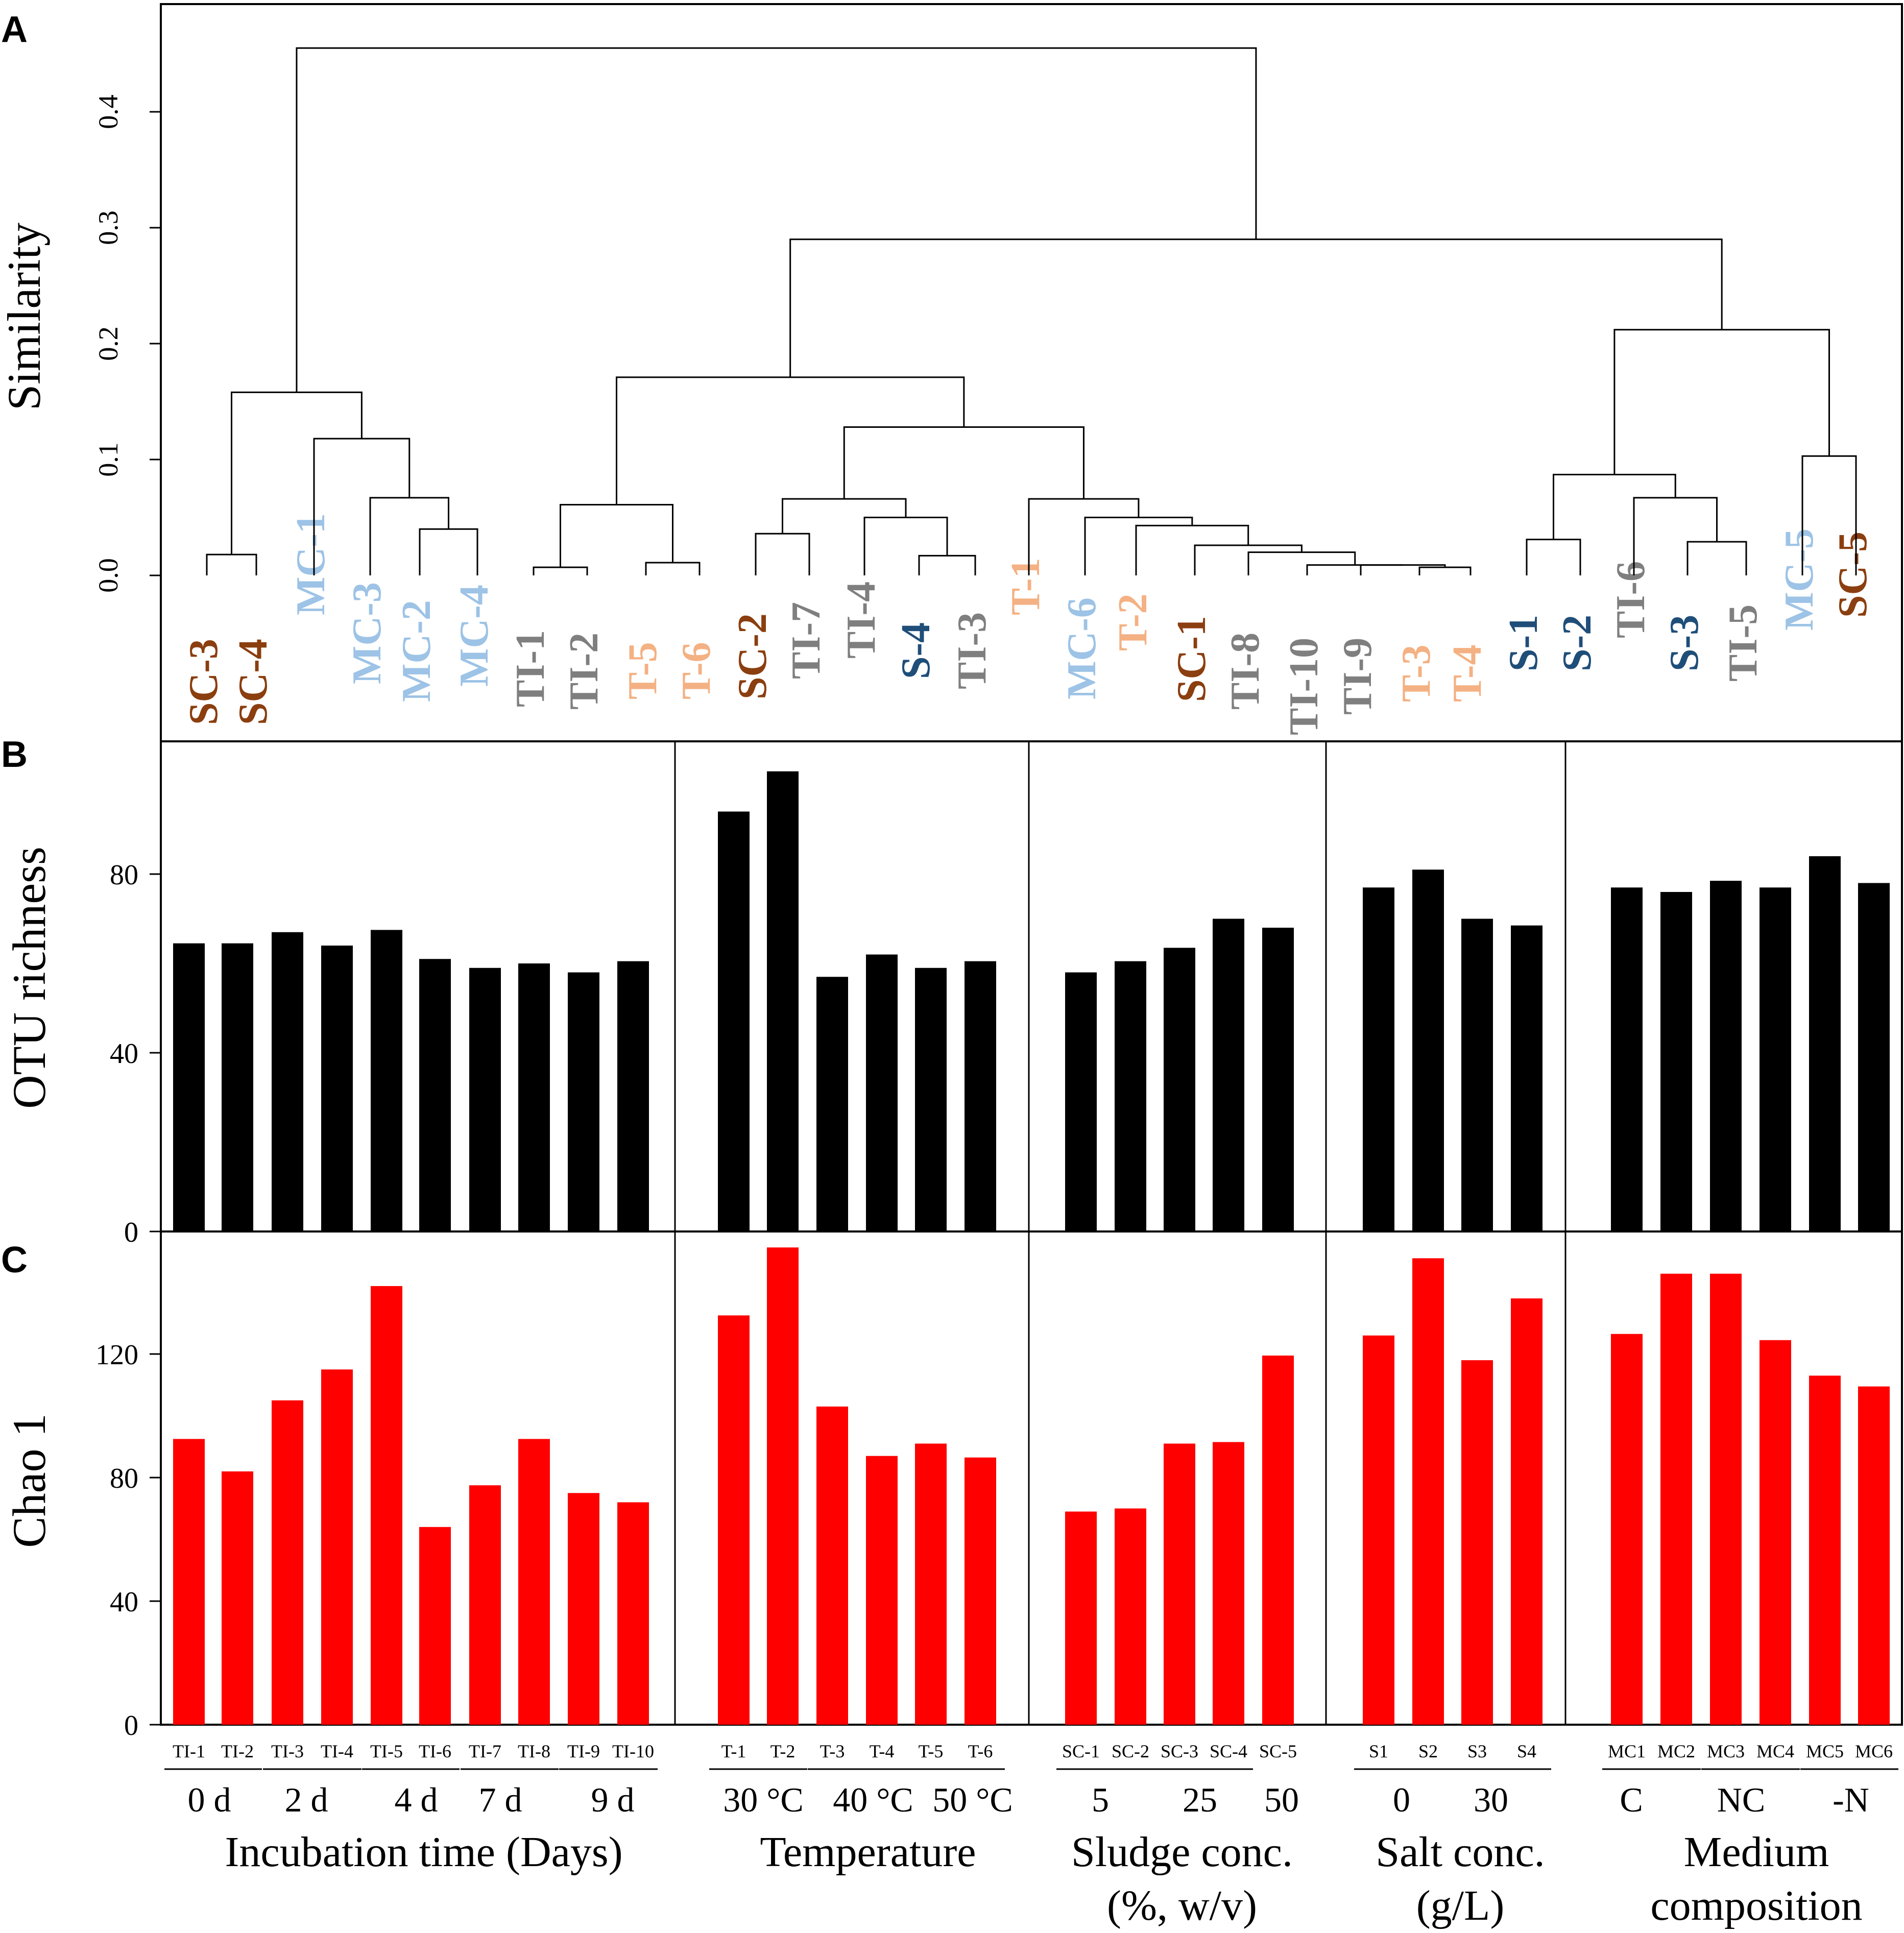 This screenshot has width=1904, height=1933. I want to click on leaf-label-ti-5: TI-5, so click(1744, 643).